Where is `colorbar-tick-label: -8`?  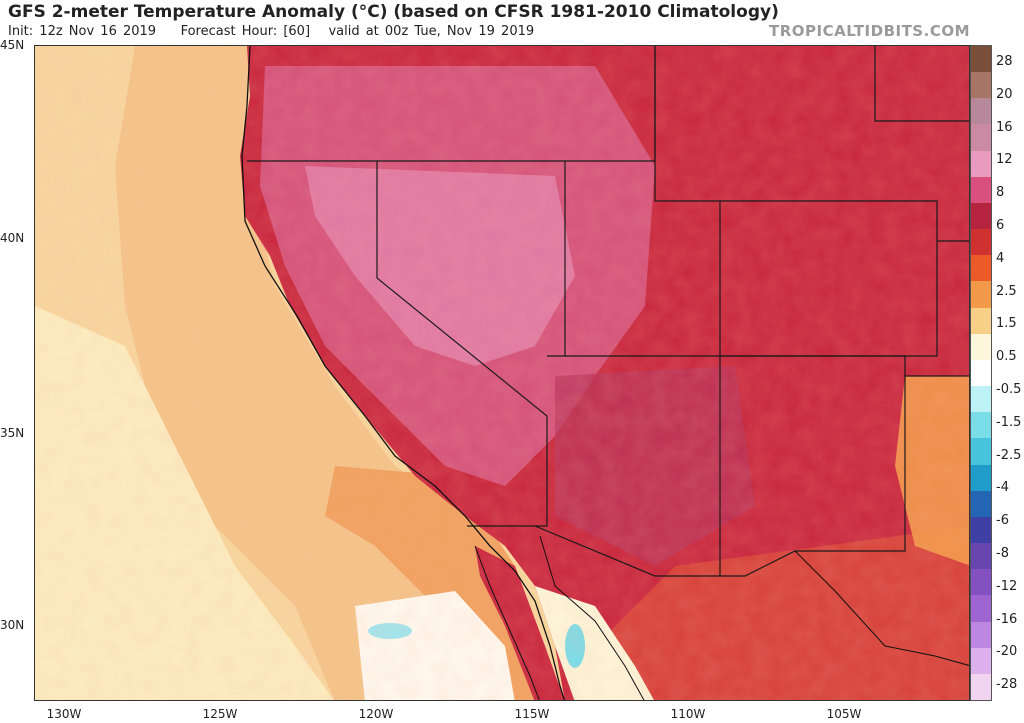
colorbar-tick-label: -8 is located at coordinates (1002, 553).